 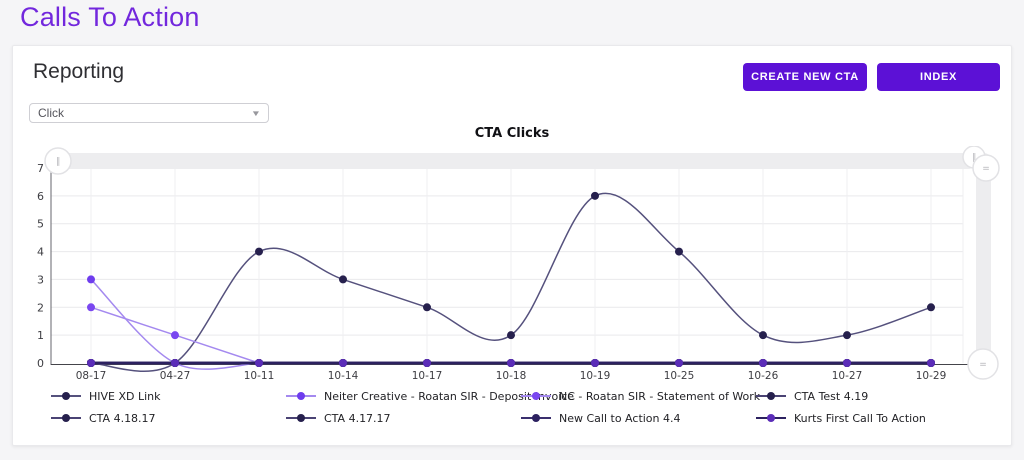 I want to click on v-scrollbar-track, so click(x=983, y=266).